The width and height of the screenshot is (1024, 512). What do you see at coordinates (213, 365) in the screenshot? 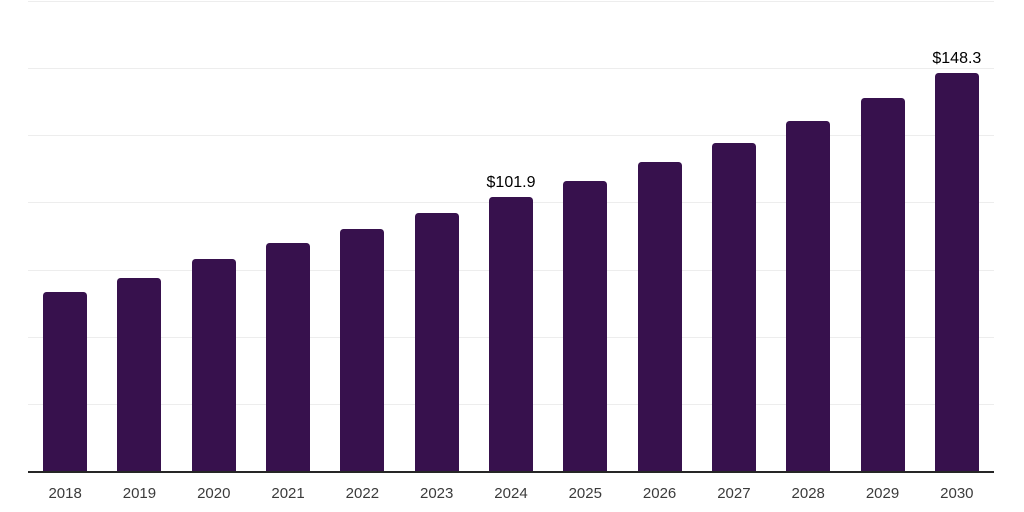
I see `bar-2020` at bounding box center [213, 365].